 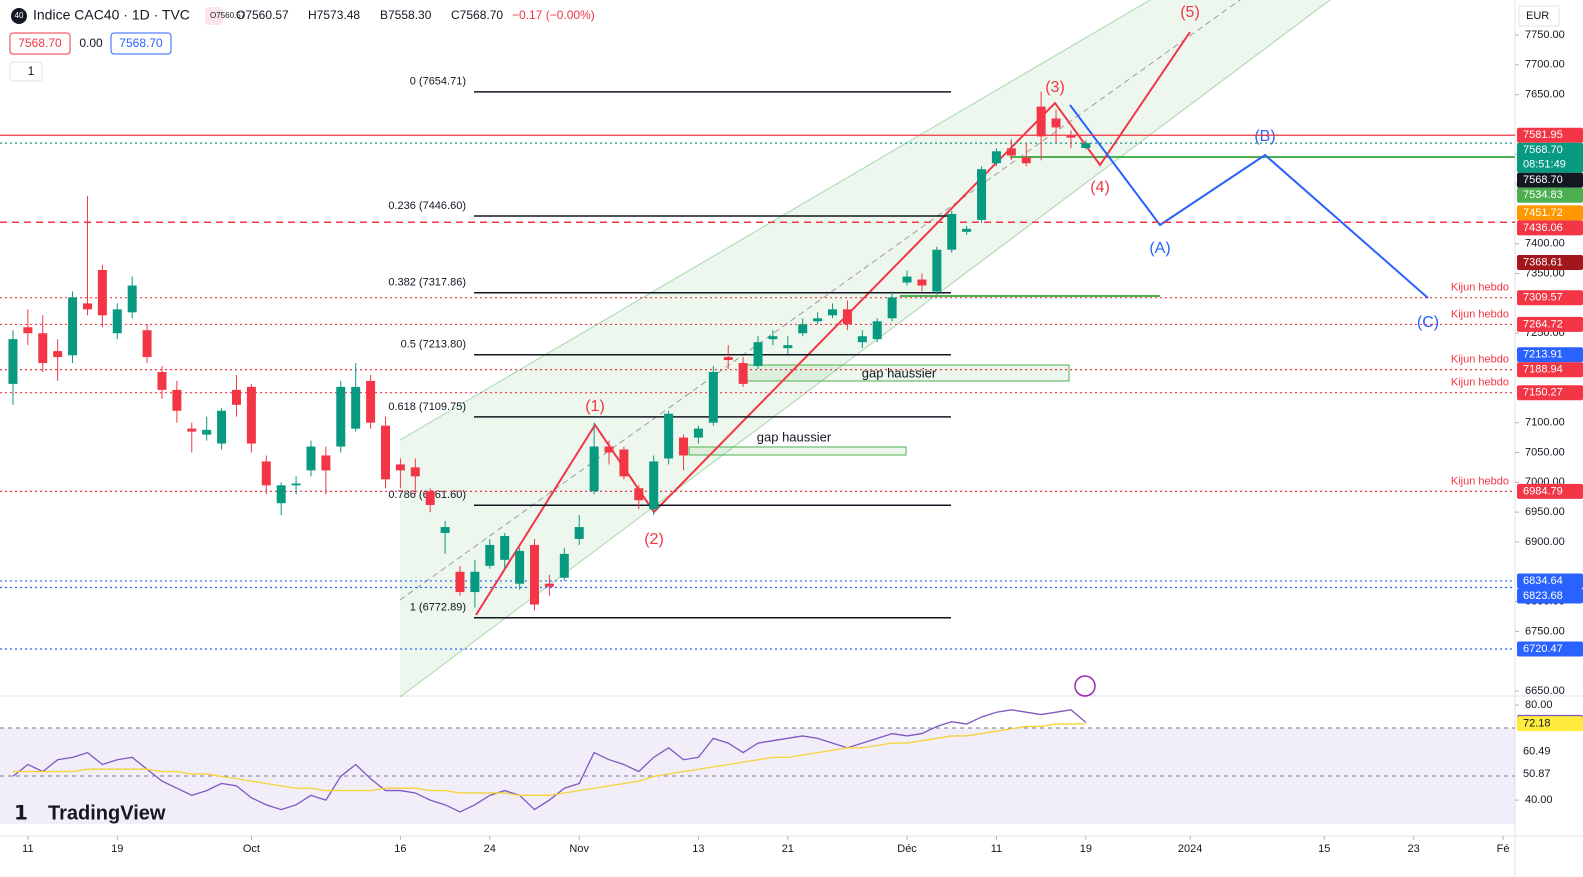 What do you see at coordinates (1545, 423) in the screenshot?
I see `y-tick-label: 7100.00` at bounding box center [1545, 423].